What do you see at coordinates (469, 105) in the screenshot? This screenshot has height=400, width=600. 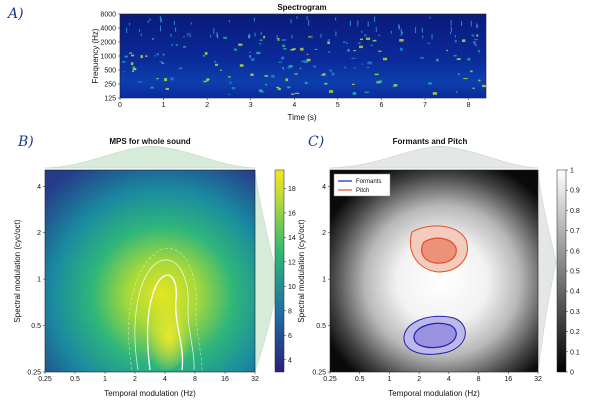 I see `spectrogram-x-tick: 8` at bounding box center [469, 105].